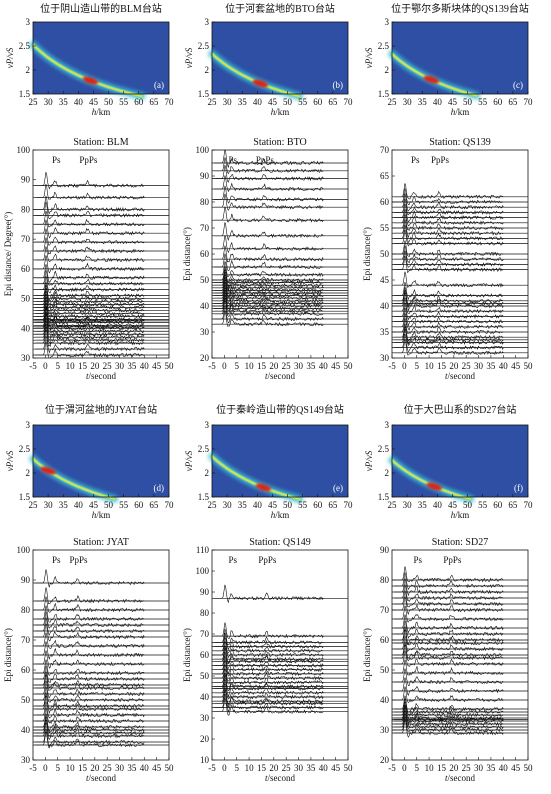  I want to click on y-axis-label: Epi distance(°), so click(367, 254).